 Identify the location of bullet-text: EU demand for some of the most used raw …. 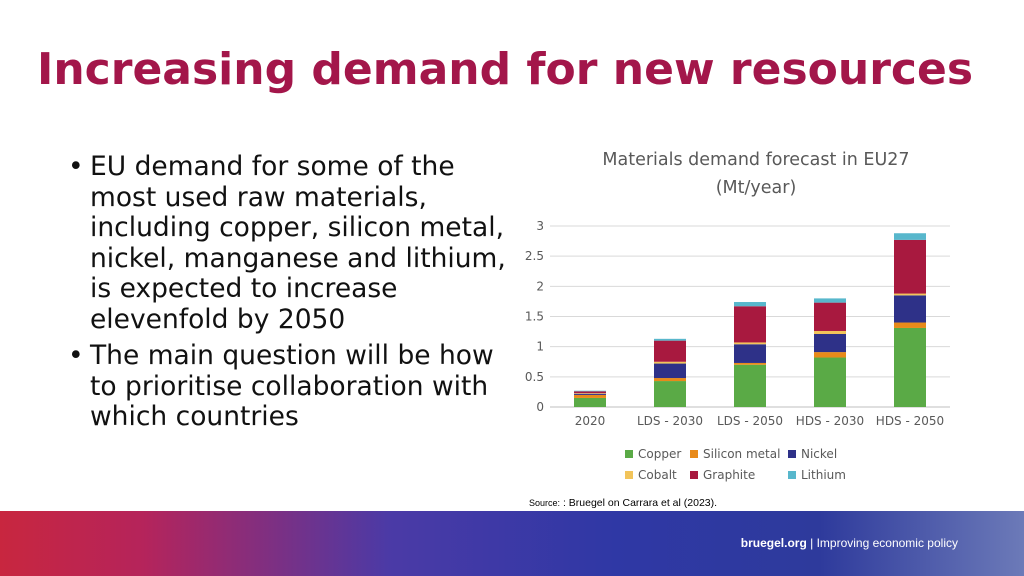
(298, 243).